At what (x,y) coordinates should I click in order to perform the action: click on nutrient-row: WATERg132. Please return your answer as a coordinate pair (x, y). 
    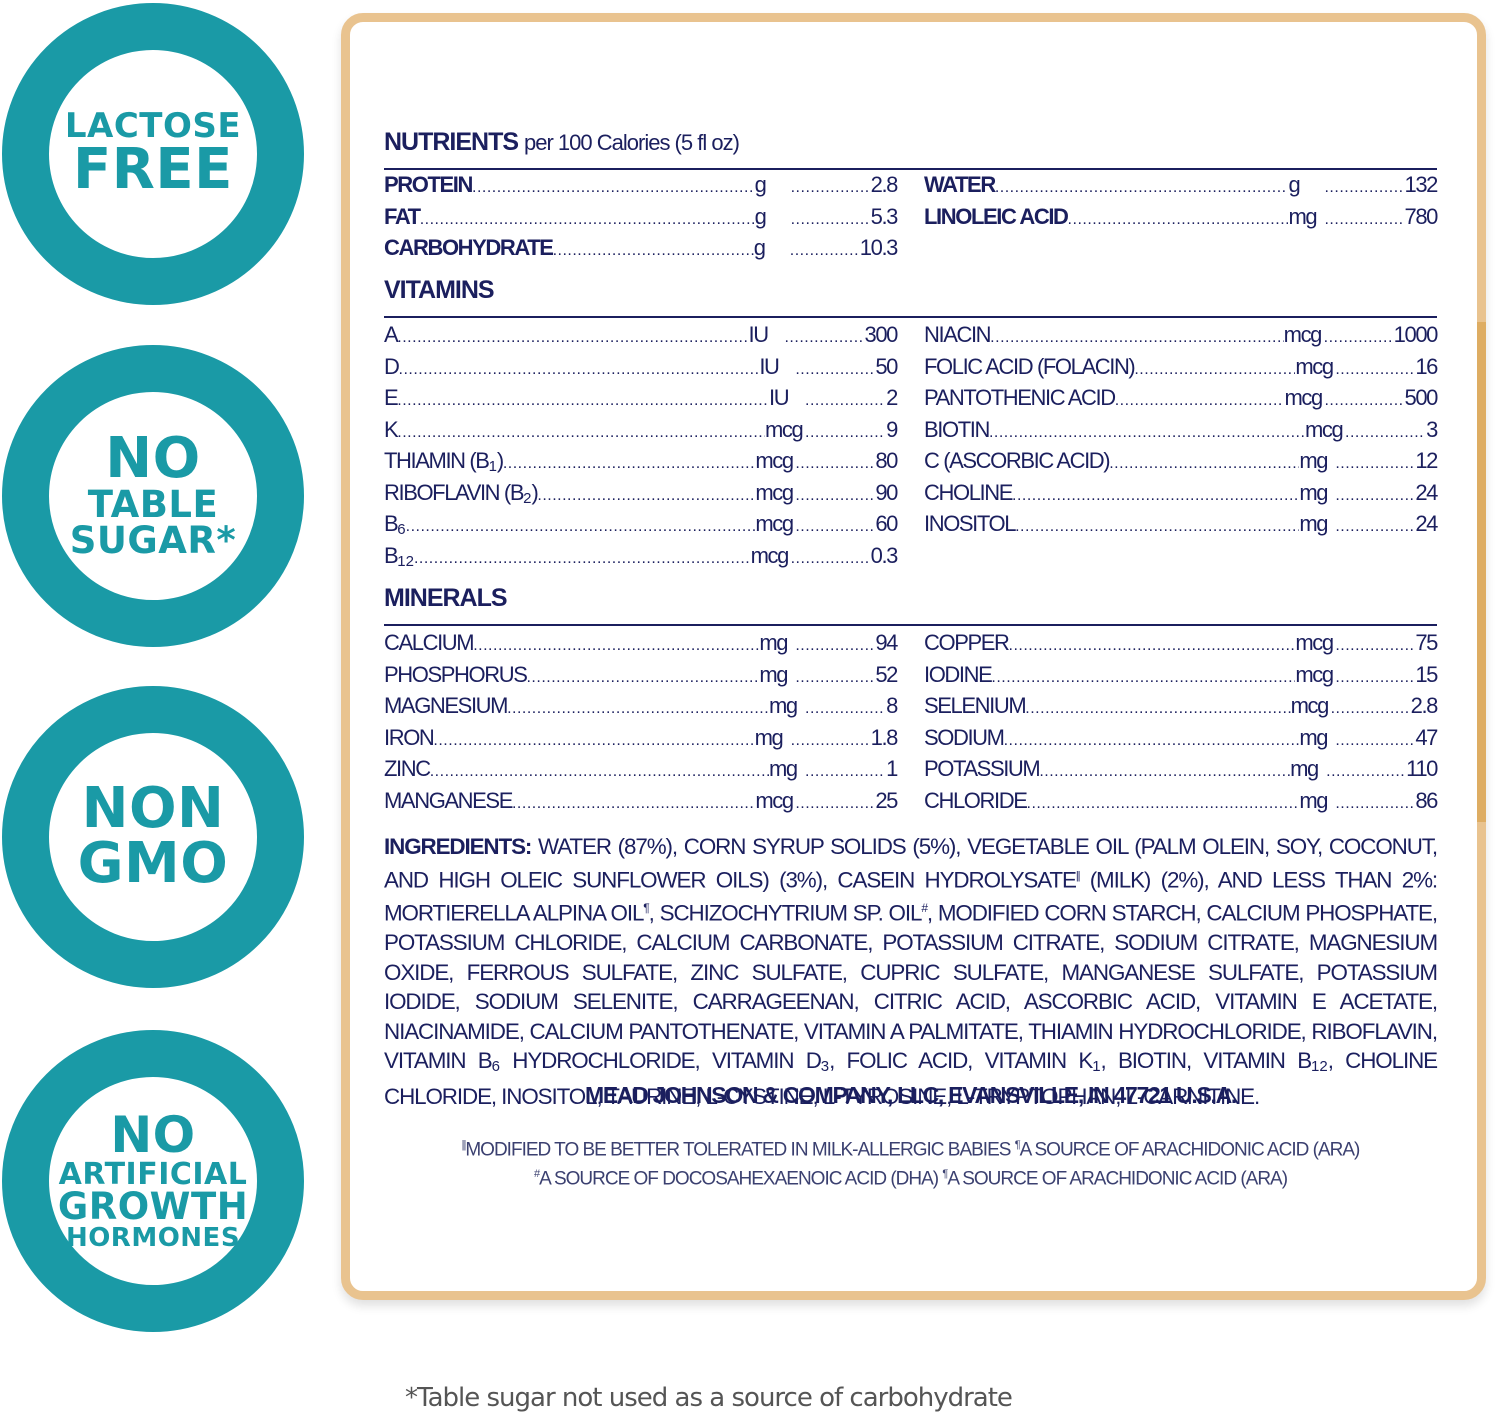
    Looking at the image, I should click on (1181, 188).